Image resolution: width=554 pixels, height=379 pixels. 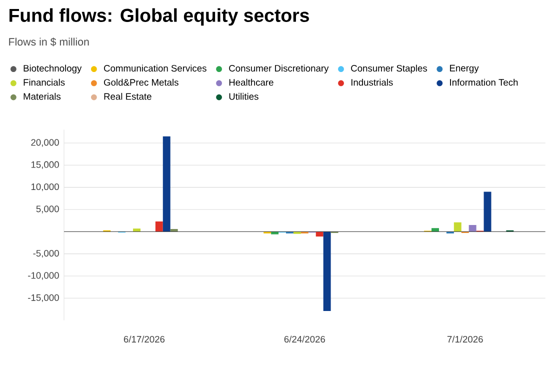 I want to click on legend-label: Energy, so click(x=464, y=69).